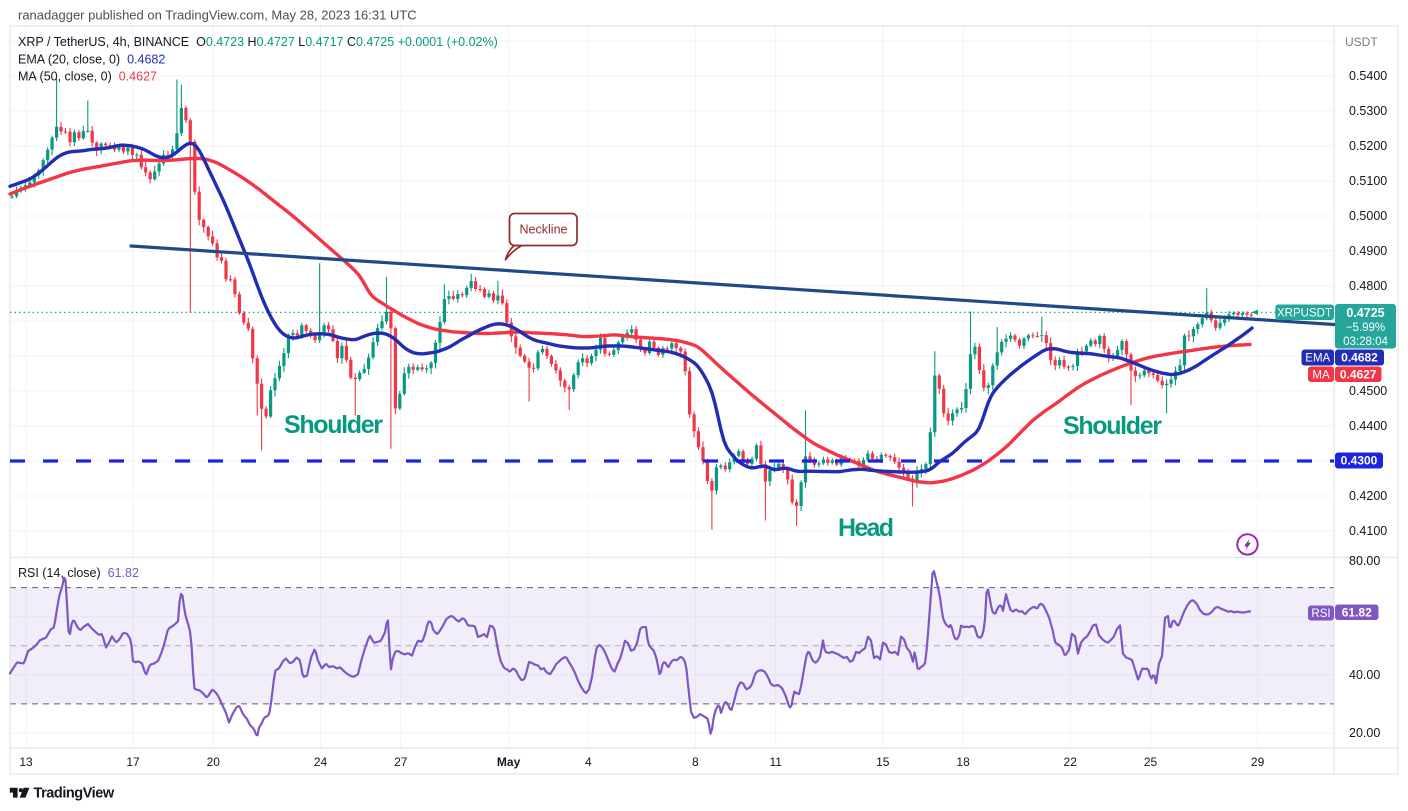 The image size is (1408, 811). Describe the element at coordinates (1368, 426) in the screenshot. I see `svg-text: 0.4400` at that location.